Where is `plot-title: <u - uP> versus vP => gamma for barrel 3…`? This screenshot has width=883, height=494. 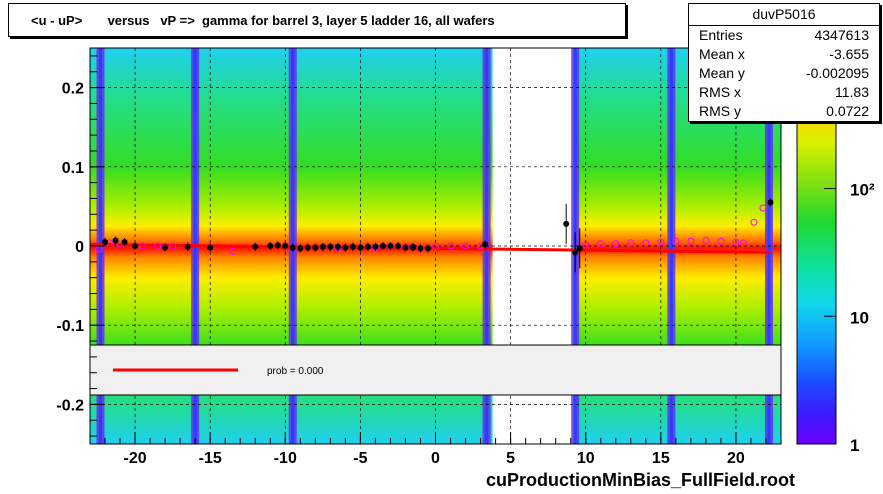 plot-title: <u - uP> versus vP => gamma for barrel 3… is located at coordinates (317, 20).